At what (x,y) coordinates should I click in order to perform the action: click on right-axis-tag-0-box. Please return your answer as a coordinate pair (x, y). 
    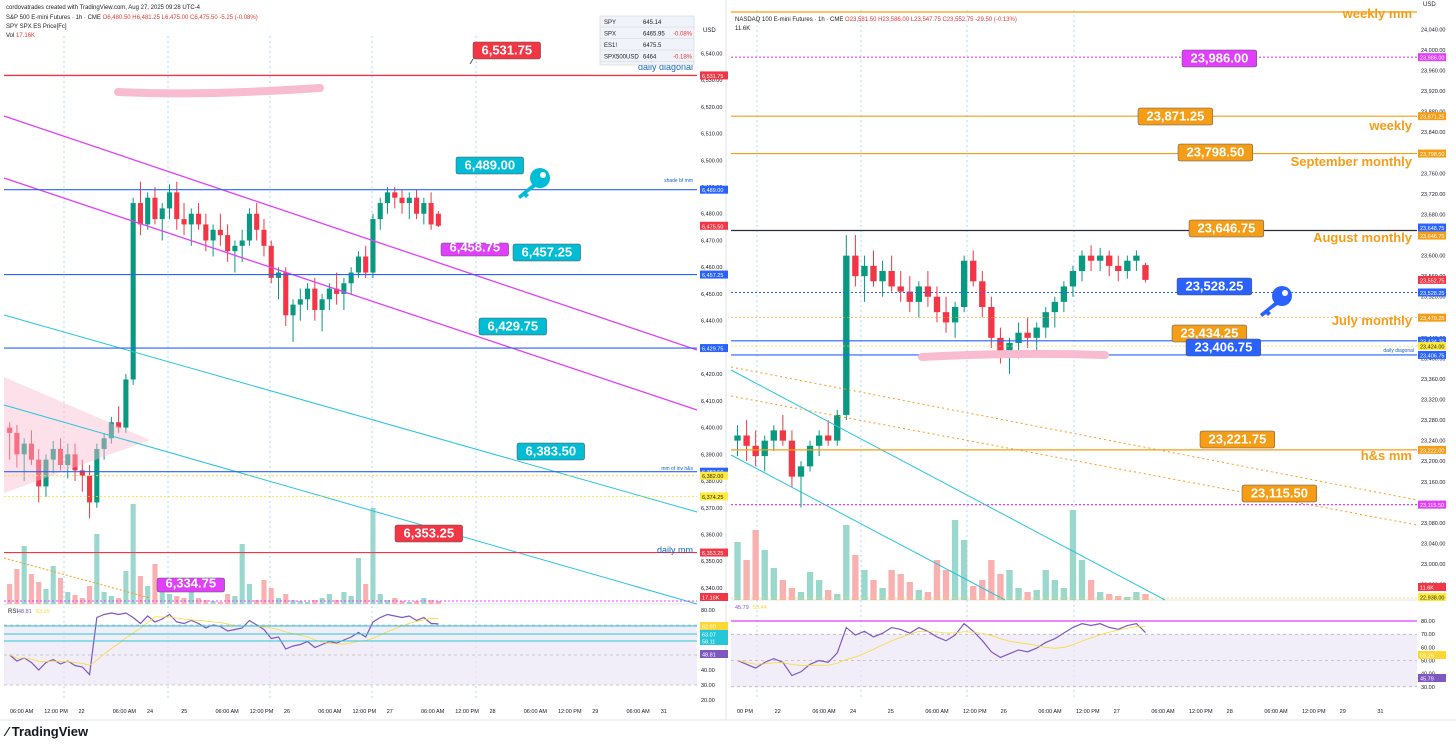
    Looking at the image, I should click on (1432, 57).